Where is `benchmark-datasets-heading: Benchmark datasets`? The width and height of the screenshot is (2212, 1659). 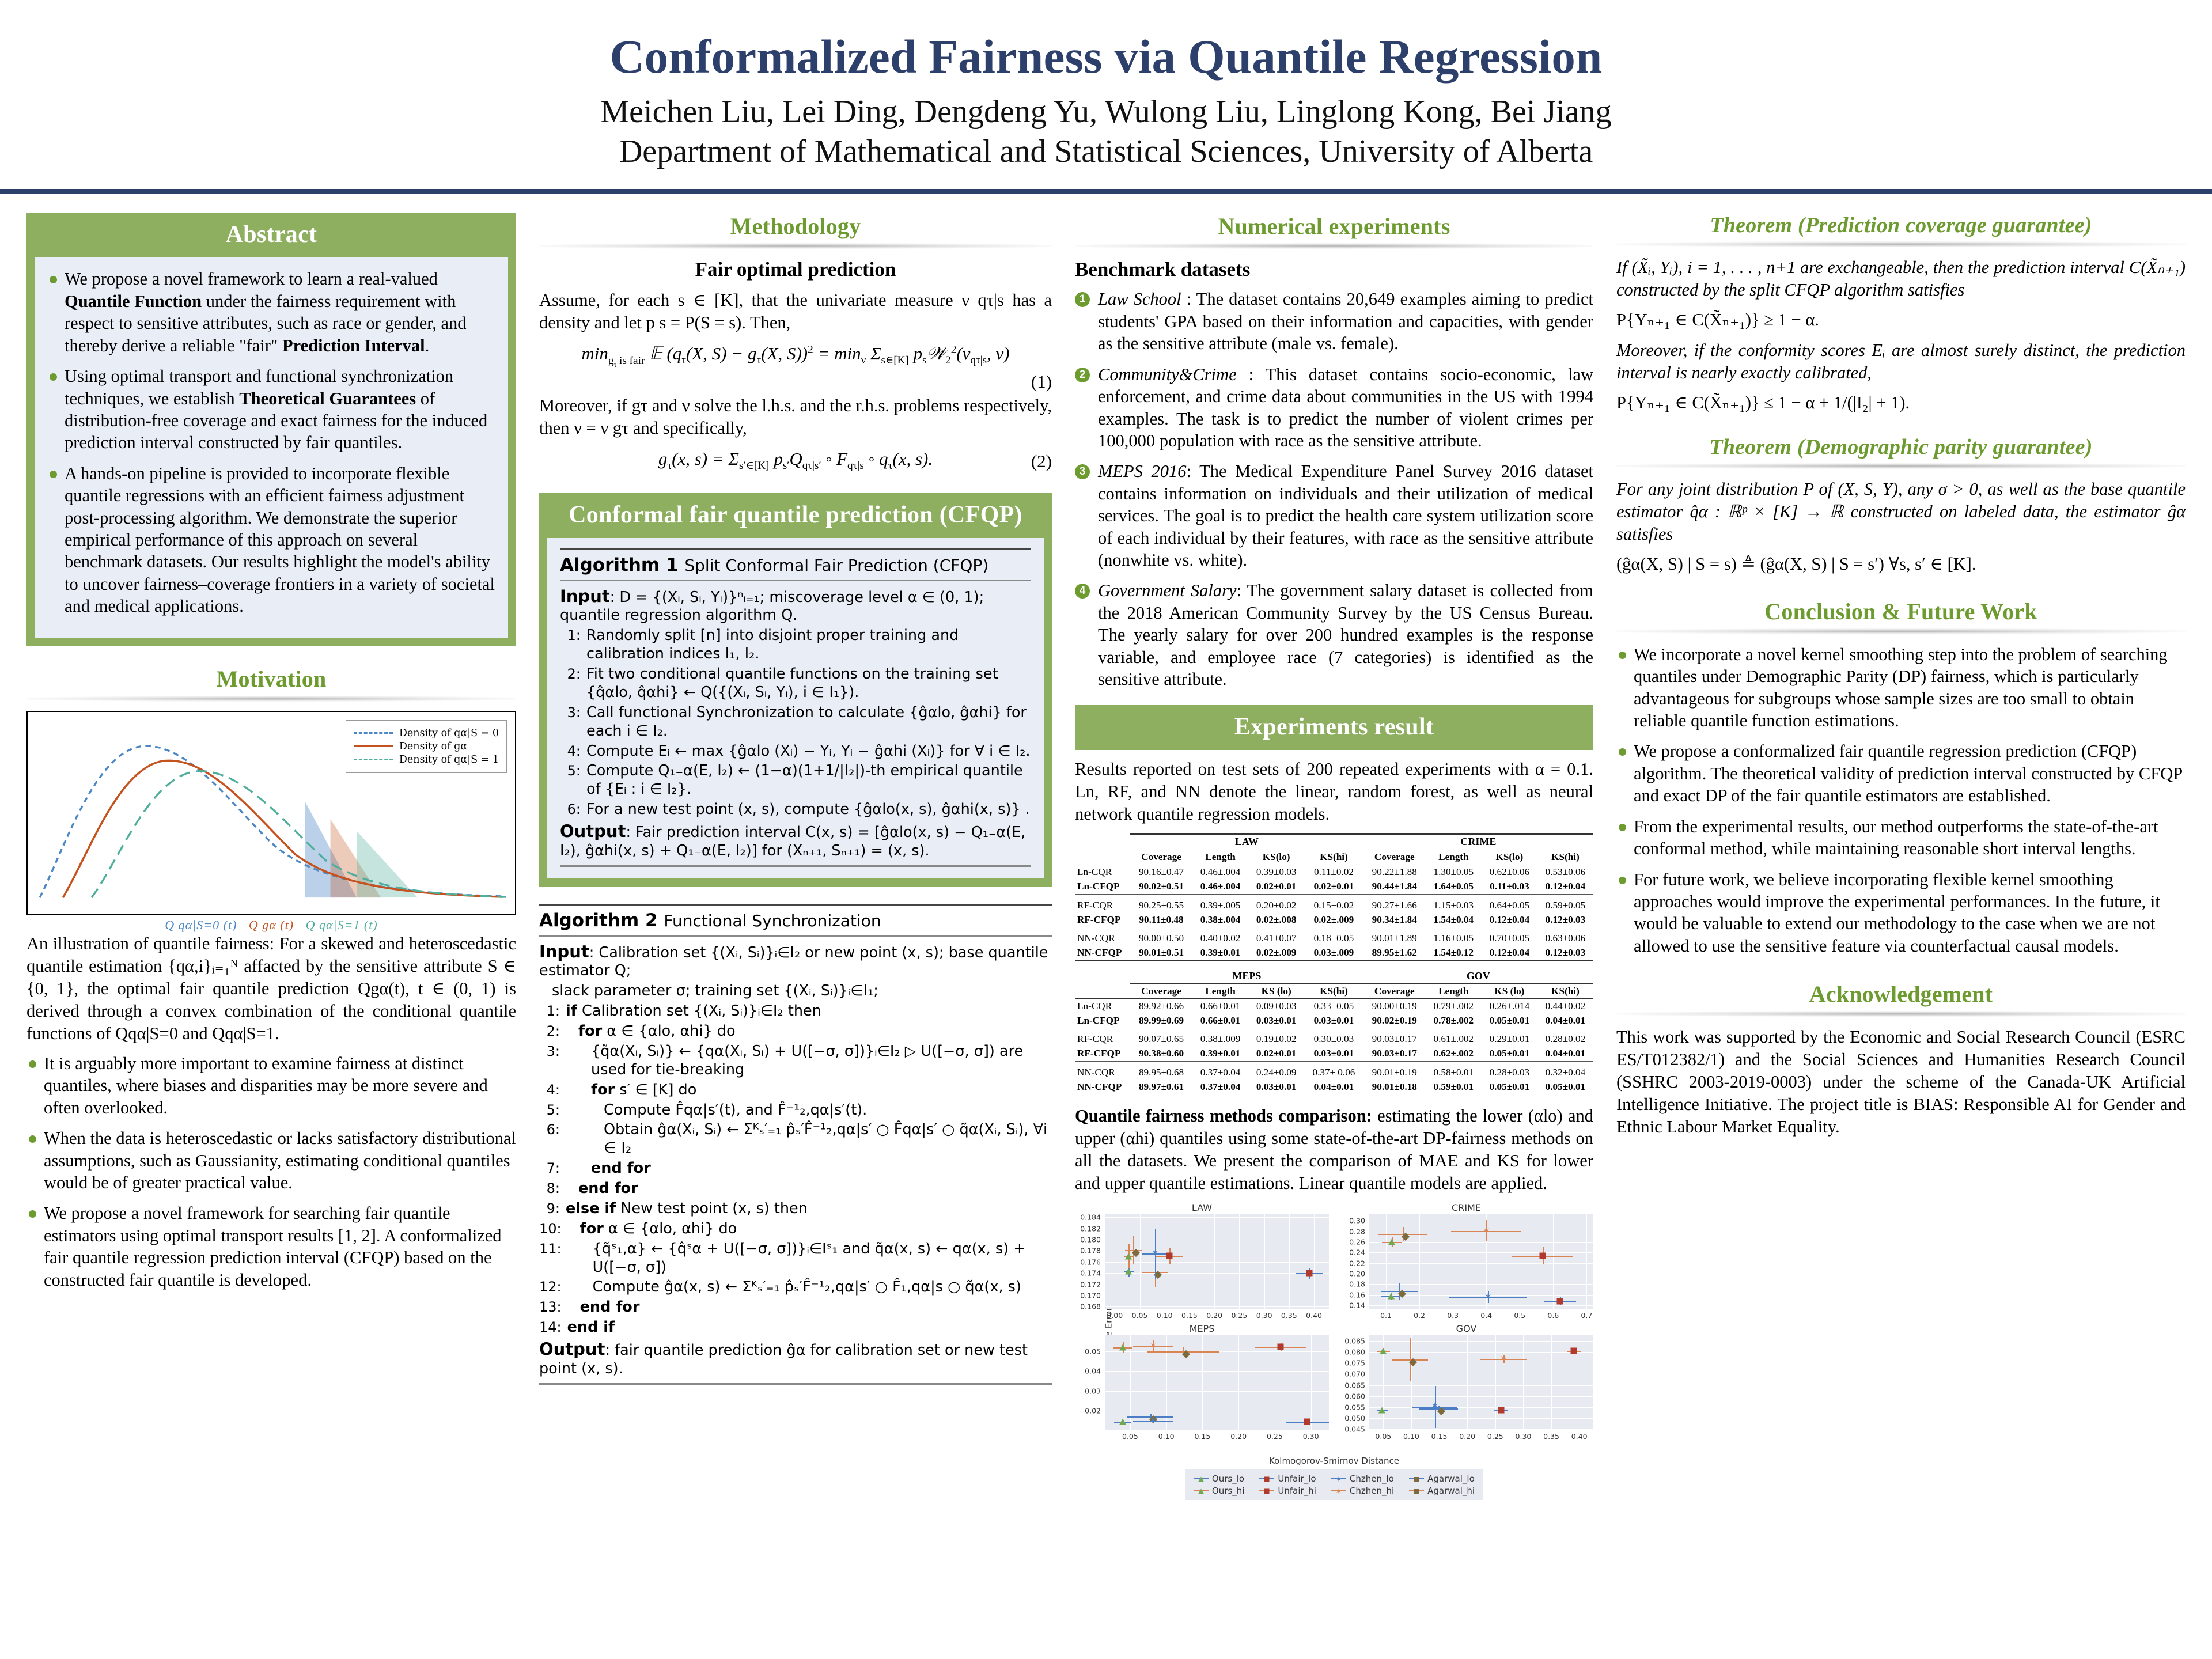
benchmark-datasets-heading: Benchmark datasets is located at coordinates (1163, 269).